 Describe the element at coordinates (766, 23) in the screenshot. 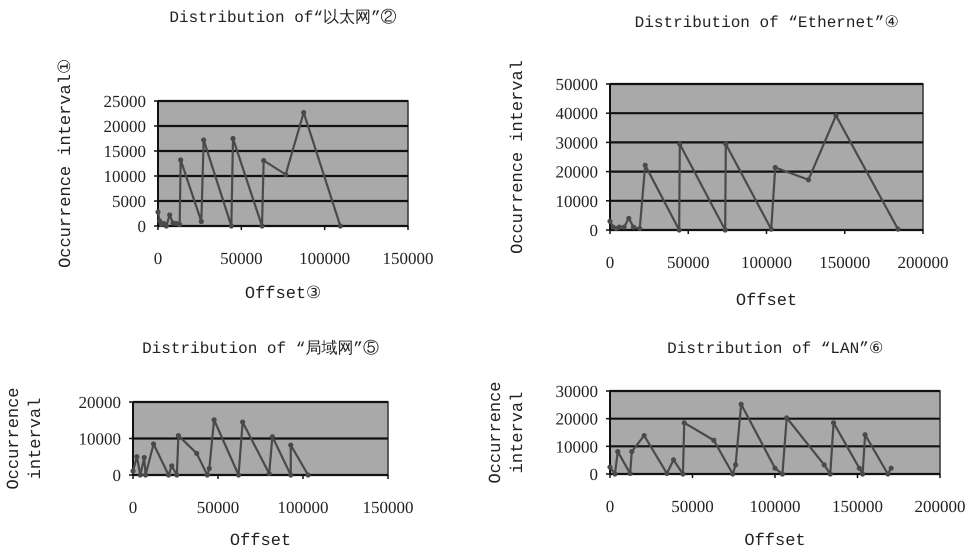

I see `chart-title: Distribution of “Ethernet”④` at that location.